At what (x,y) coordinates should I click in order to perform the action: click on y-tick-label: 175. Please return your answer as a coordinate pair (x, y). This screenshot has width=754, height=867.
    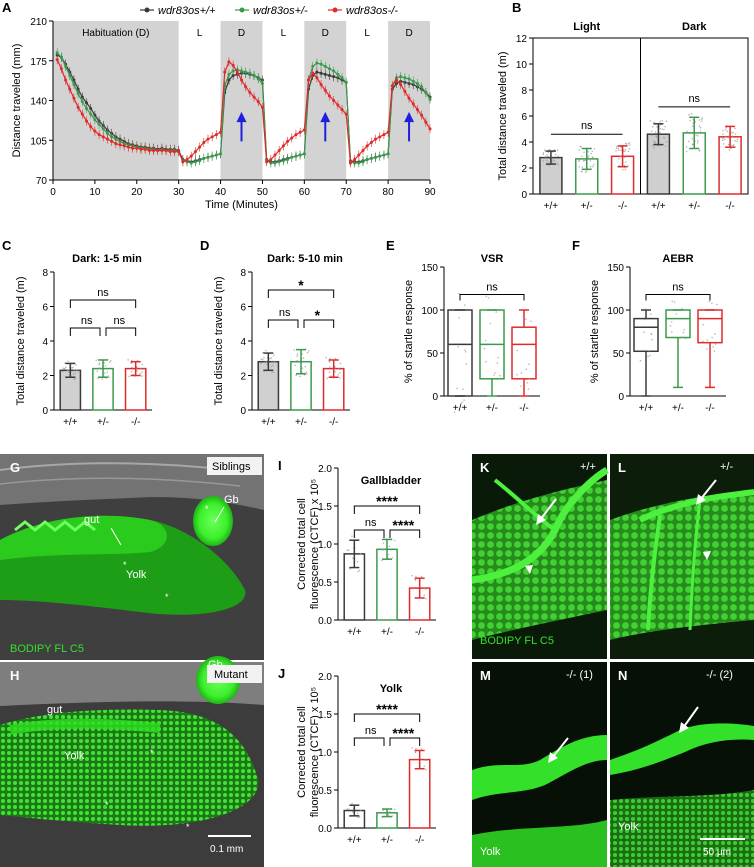
    Looking at the image, I should click on (38, 62).